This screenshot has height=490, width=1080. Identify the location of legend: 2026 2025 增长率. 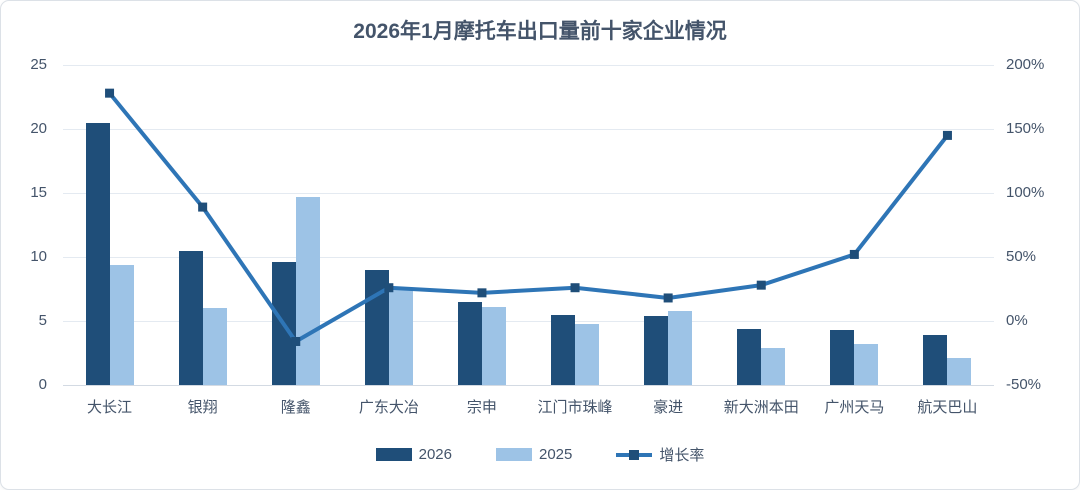
(540, 454).